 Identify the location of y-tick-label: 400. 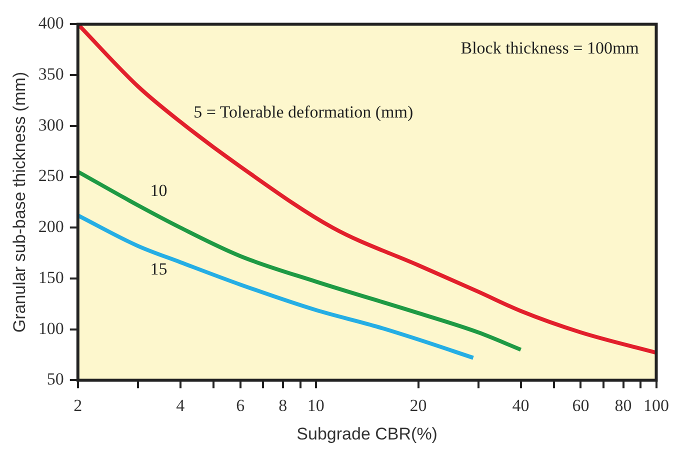
(51, 23).